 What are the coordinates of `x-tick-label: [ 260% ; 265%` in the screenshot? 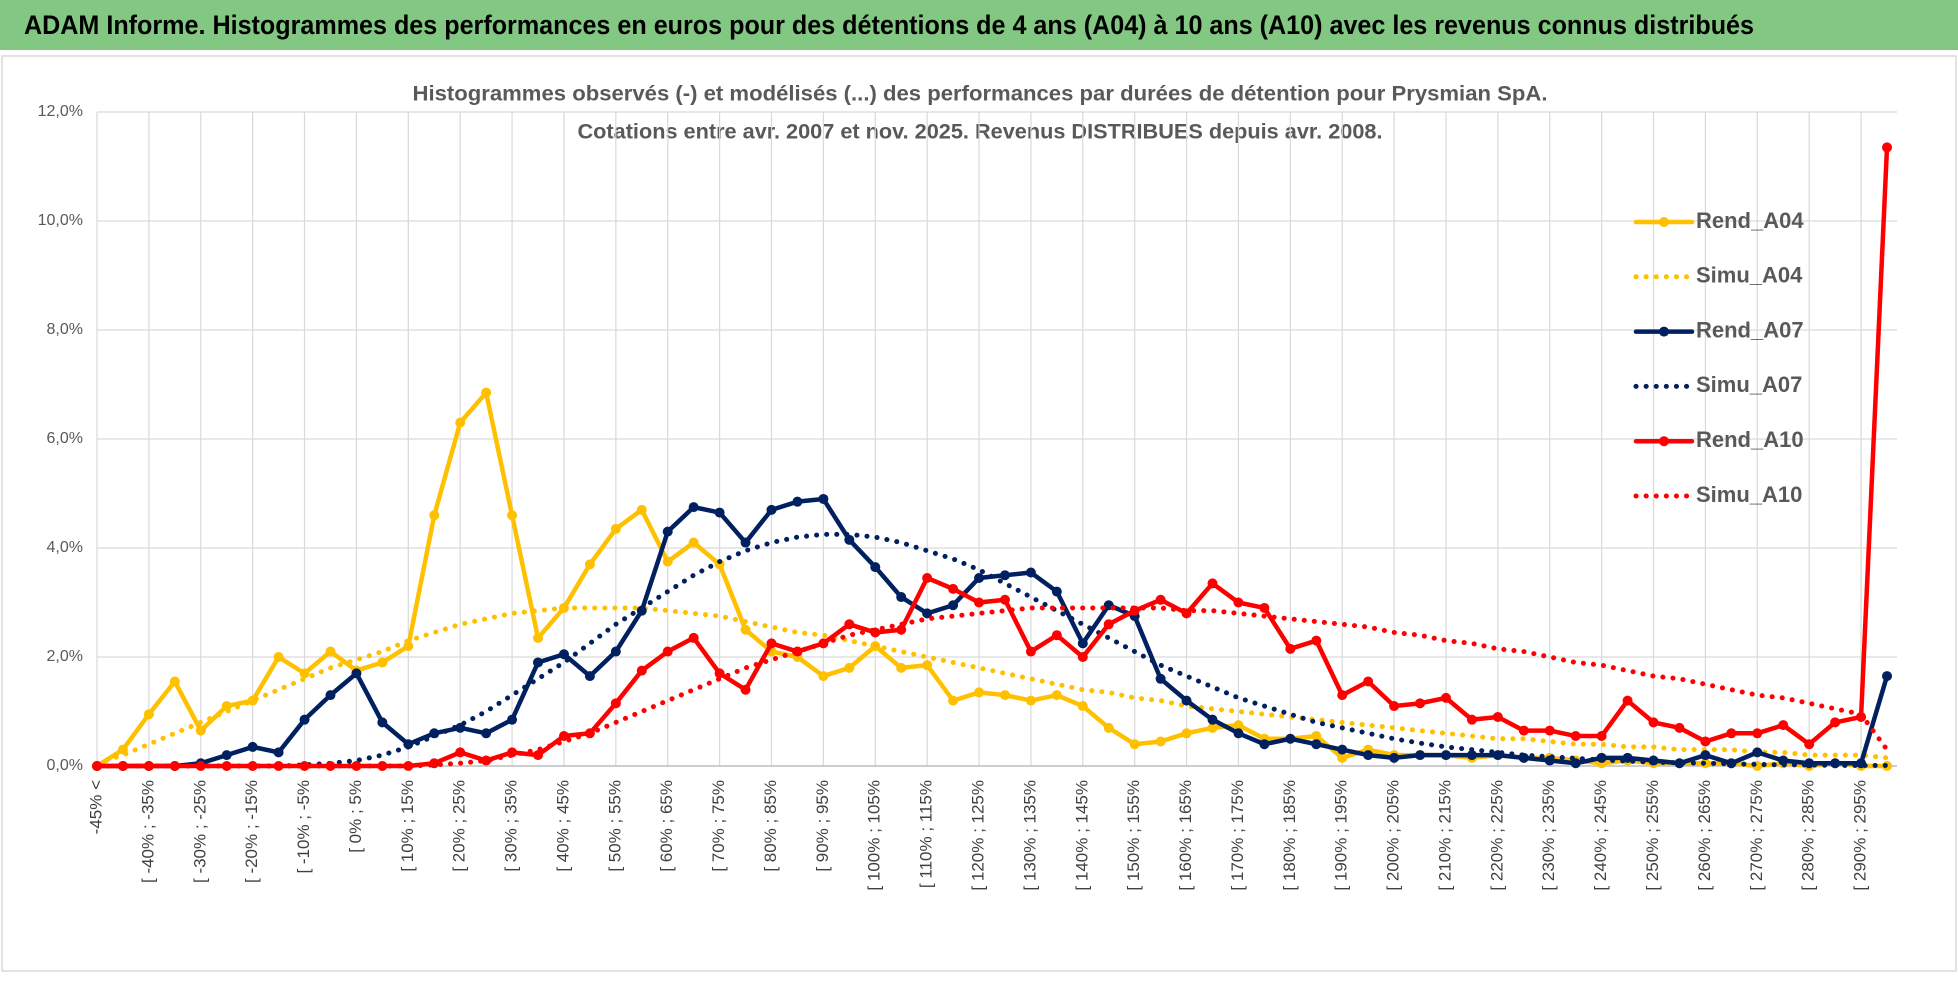 It's located at (1704, 835).